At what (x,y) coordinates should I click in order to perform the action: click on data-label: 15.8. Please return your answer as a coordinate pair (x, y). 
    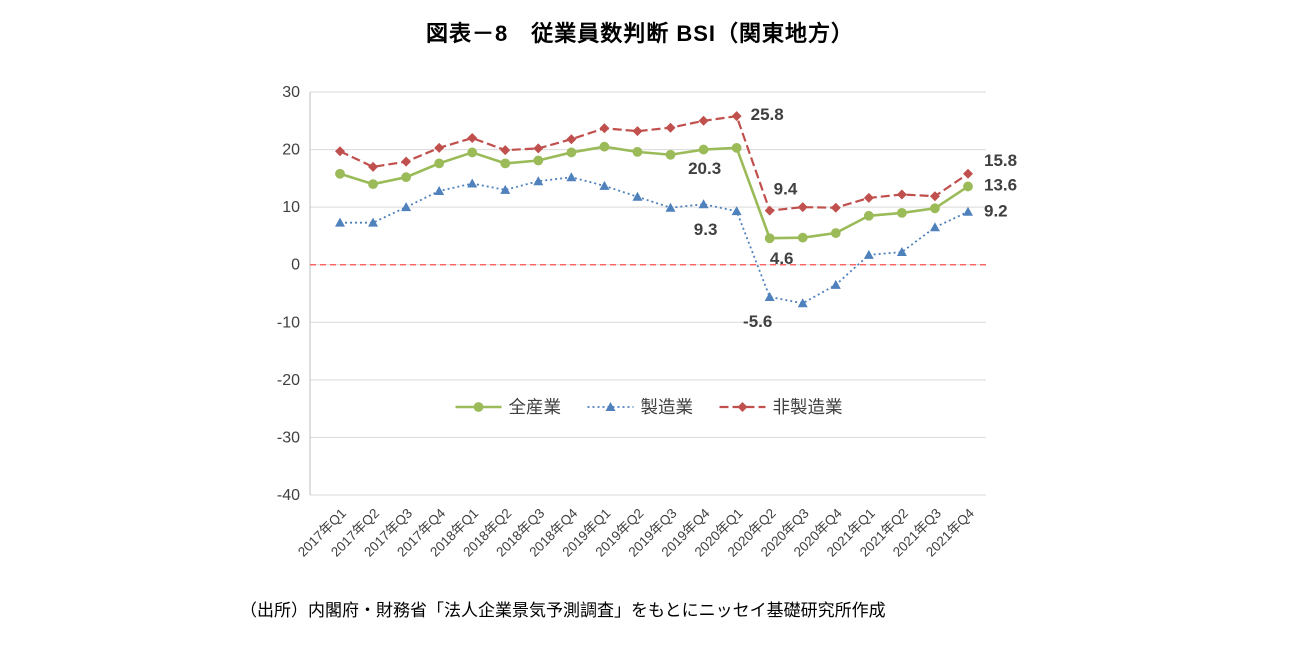
    Looking at the image, I should click on (1000, 160).